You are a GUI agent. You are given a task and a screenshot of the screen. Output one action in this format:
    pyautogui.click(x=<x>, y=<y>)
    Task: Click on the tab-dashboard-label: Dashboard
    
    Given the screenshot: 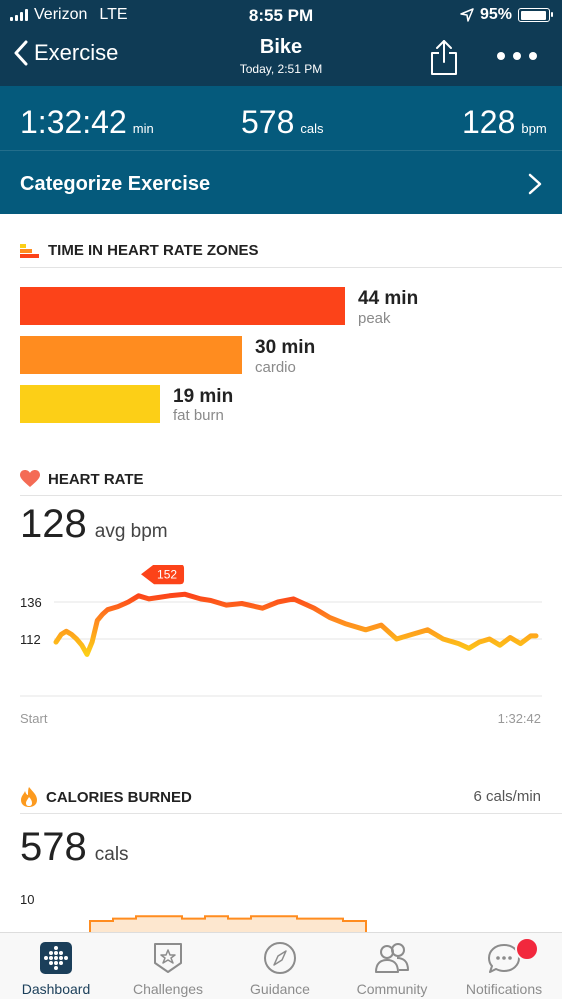 What is the action you would take?
    pyautogui.click(x=56, y=989)
    